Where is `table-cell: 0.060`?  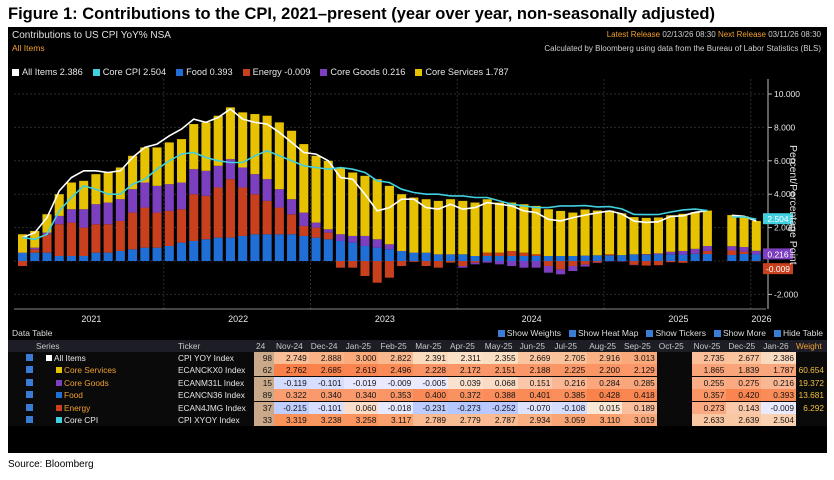 table-cell: 0.060 is located at coordinates (361, 407).